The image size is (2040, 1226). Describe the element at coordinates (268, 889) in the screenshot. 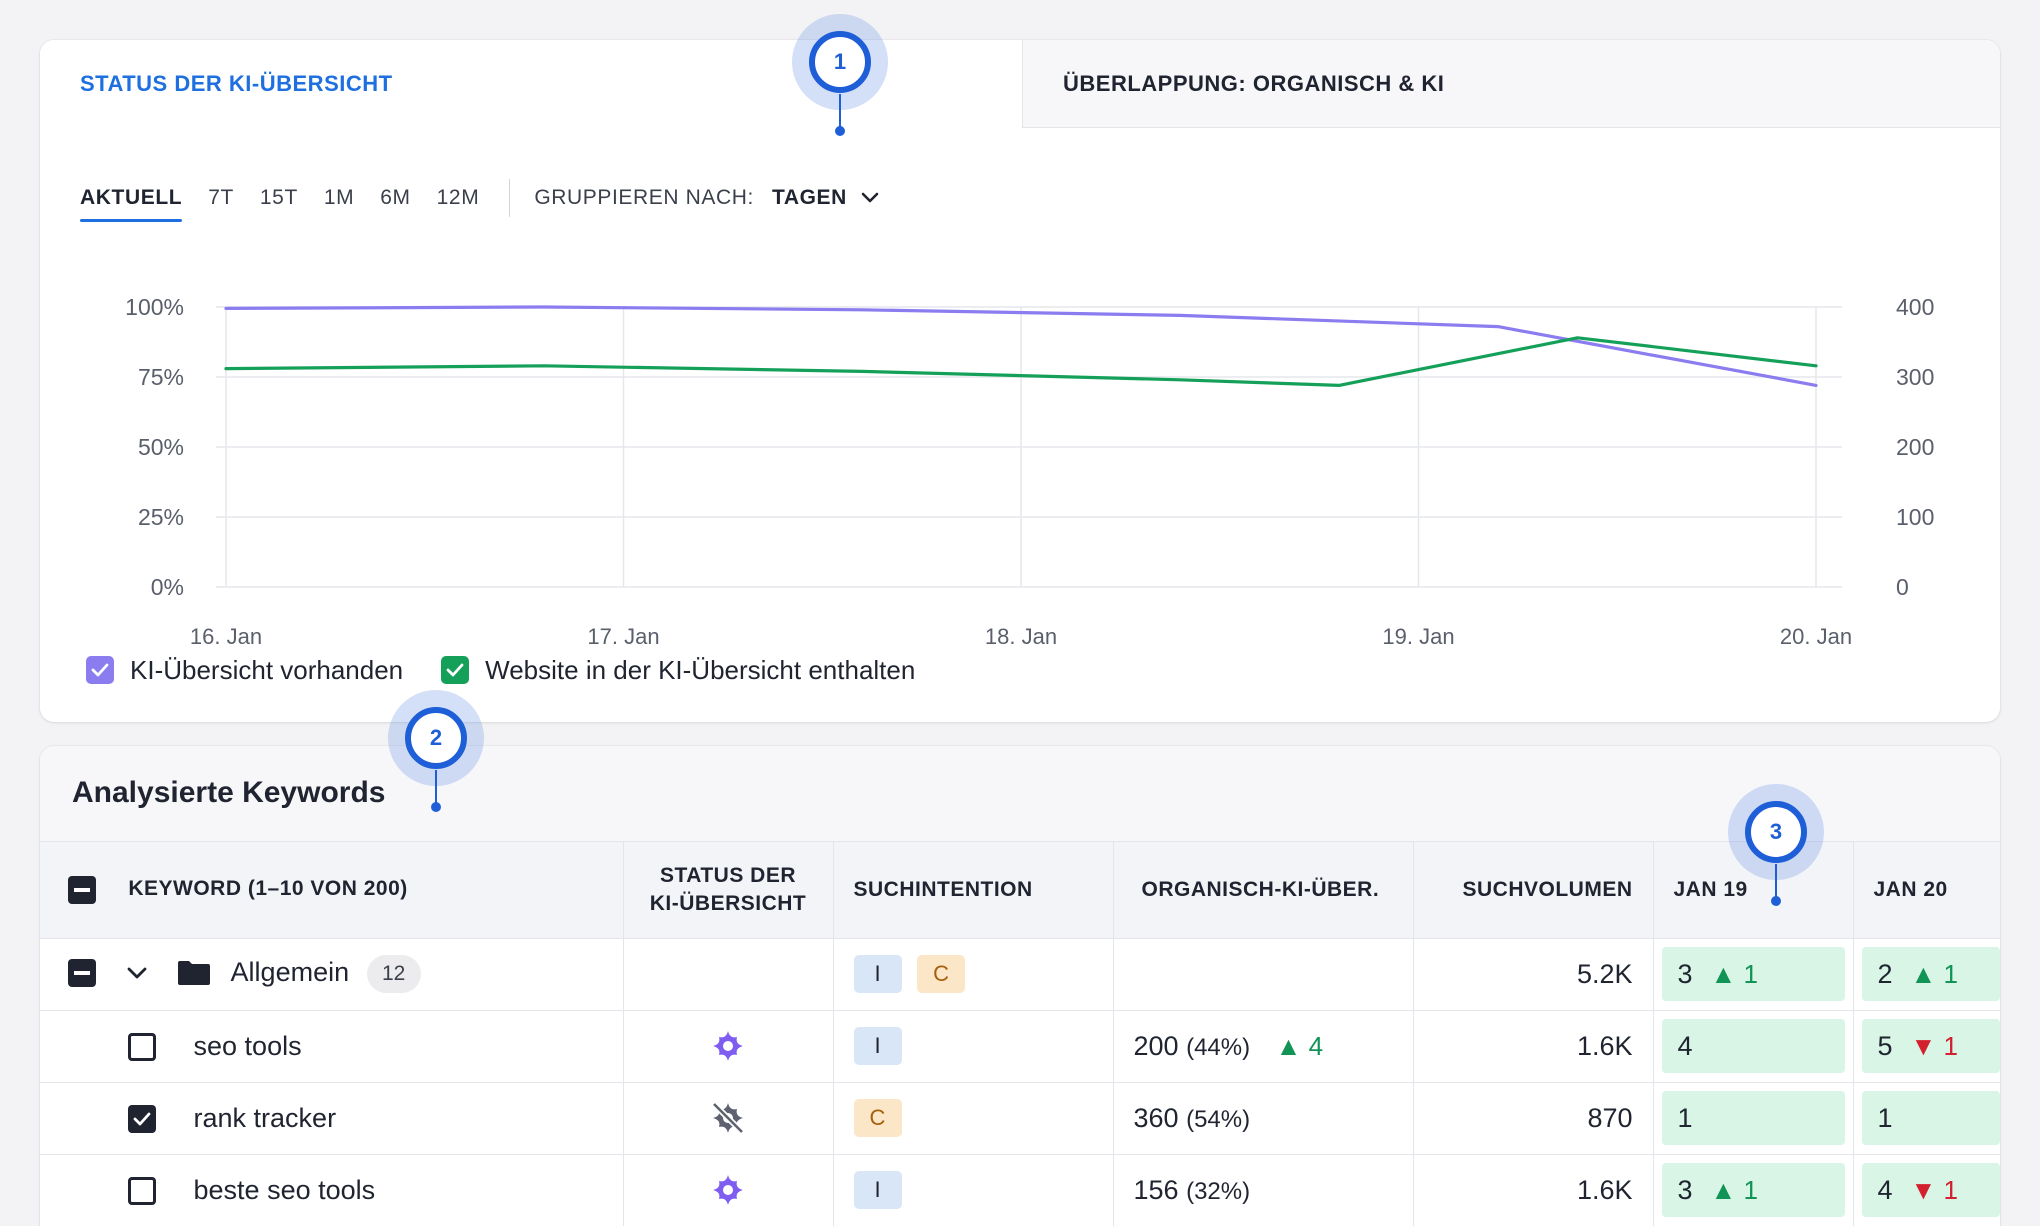

I see `col-keyword-label: KEYWORD (1–10 VON 200)` at that location.